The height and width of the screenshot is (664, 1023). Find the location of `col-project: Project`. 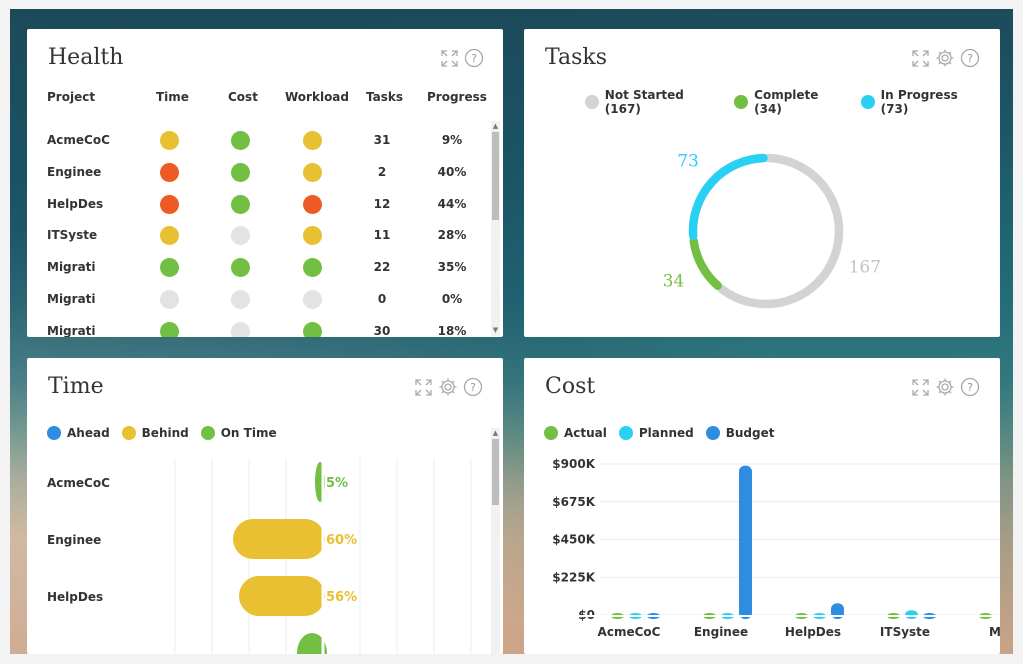

col-project: Project is located at coordinates (71, 97).